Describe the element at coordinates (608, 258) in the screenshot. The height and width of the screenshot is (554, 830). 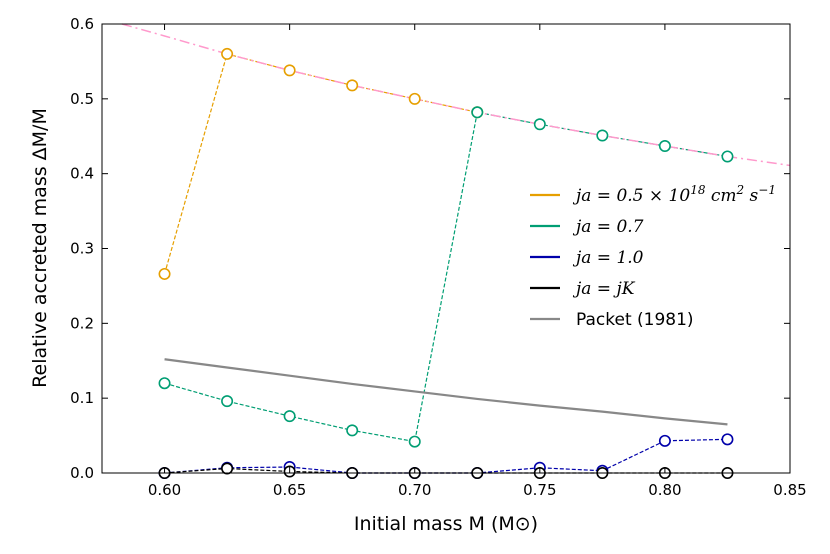
I see `legend-label-2: ja = 1.0` at that location.